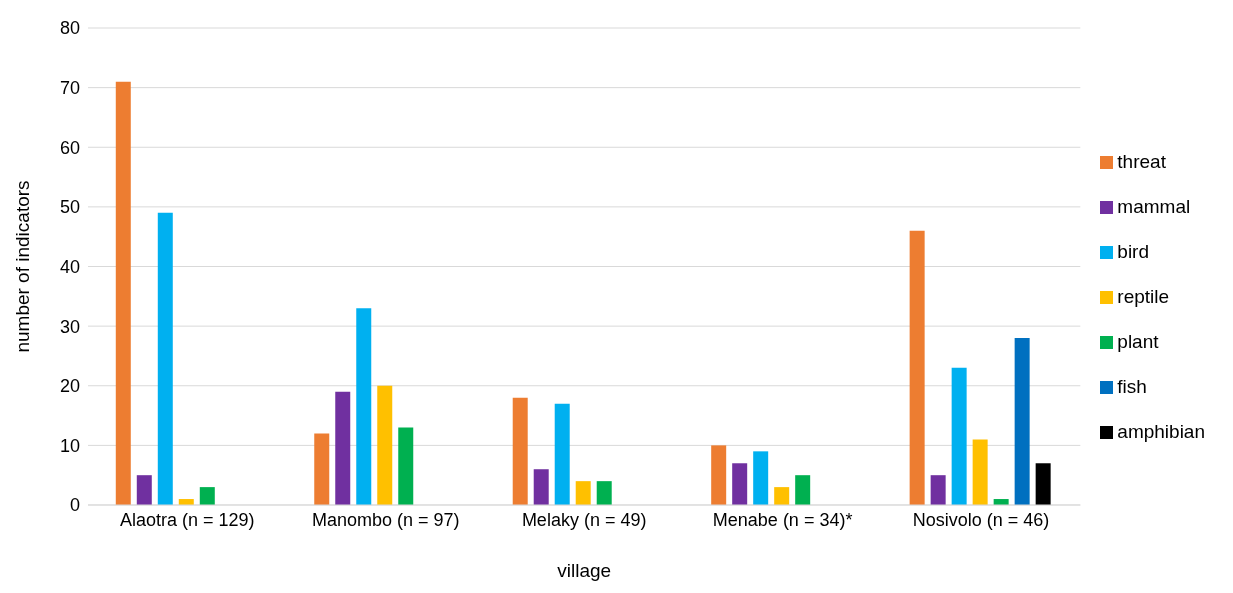 The height and width of the screenshot is (593, 1233). What do you see at coordinates (385, 519) in the screenshot?
I see `x-tick-label: Manombo (n = 97)` at bounding box center [385, 519].